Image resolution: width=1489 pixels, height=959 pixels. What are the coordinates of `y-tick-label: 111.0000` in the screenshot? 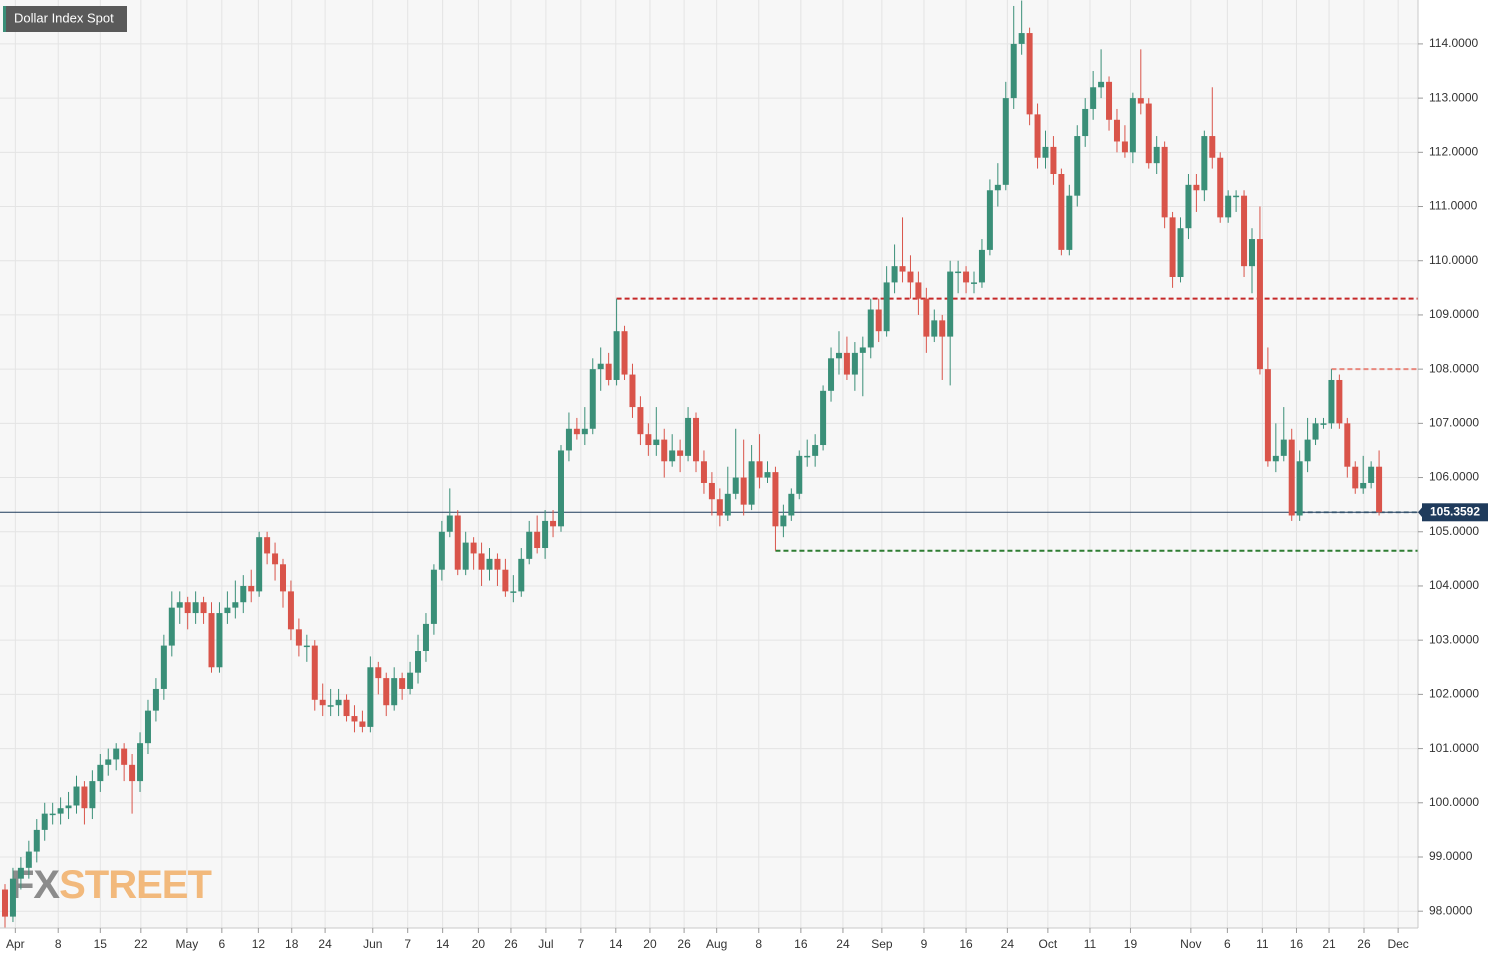 It's located at (1453, 206).